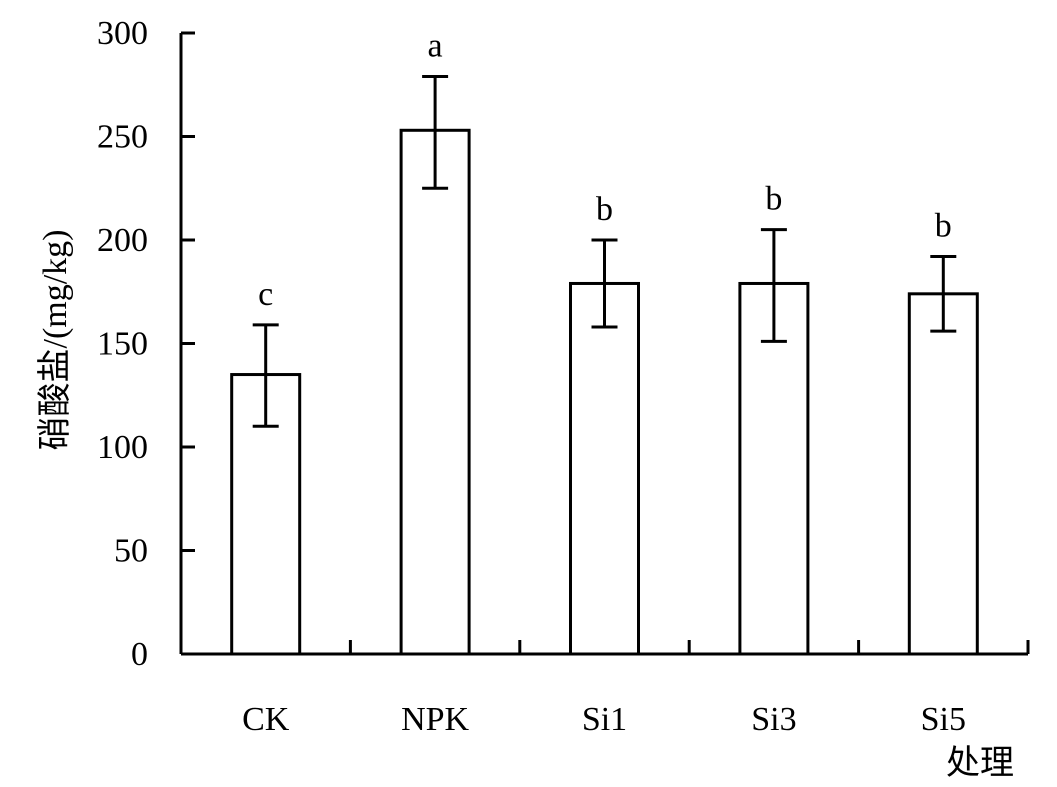 Image resolution: width=1057 pixels, height=787 pixels. I want to click on y-tick-label: 250, so click(122, 137).